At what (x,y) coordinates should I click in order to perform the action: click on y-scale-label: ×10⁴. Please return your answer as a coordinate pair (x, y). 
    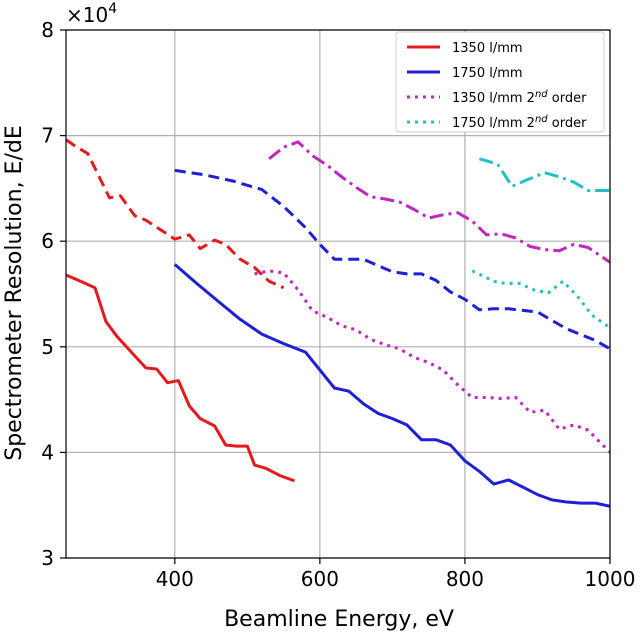
    Looking at the image, I should click on (91, 14).